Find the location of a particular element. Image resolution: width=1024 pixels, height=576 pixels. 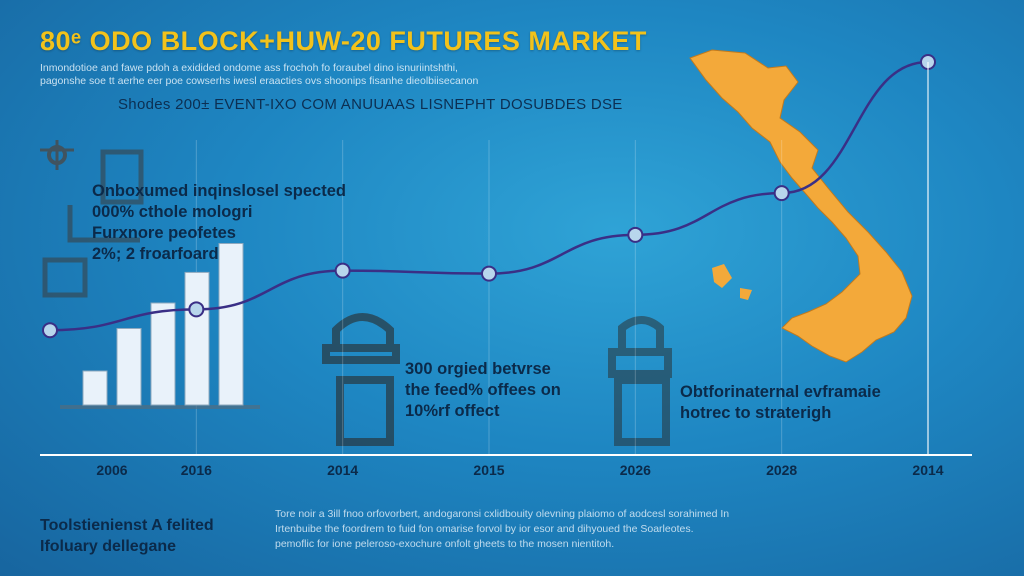

note-line: Obtforinaternal evframaie is located at coordinates (780, 392).